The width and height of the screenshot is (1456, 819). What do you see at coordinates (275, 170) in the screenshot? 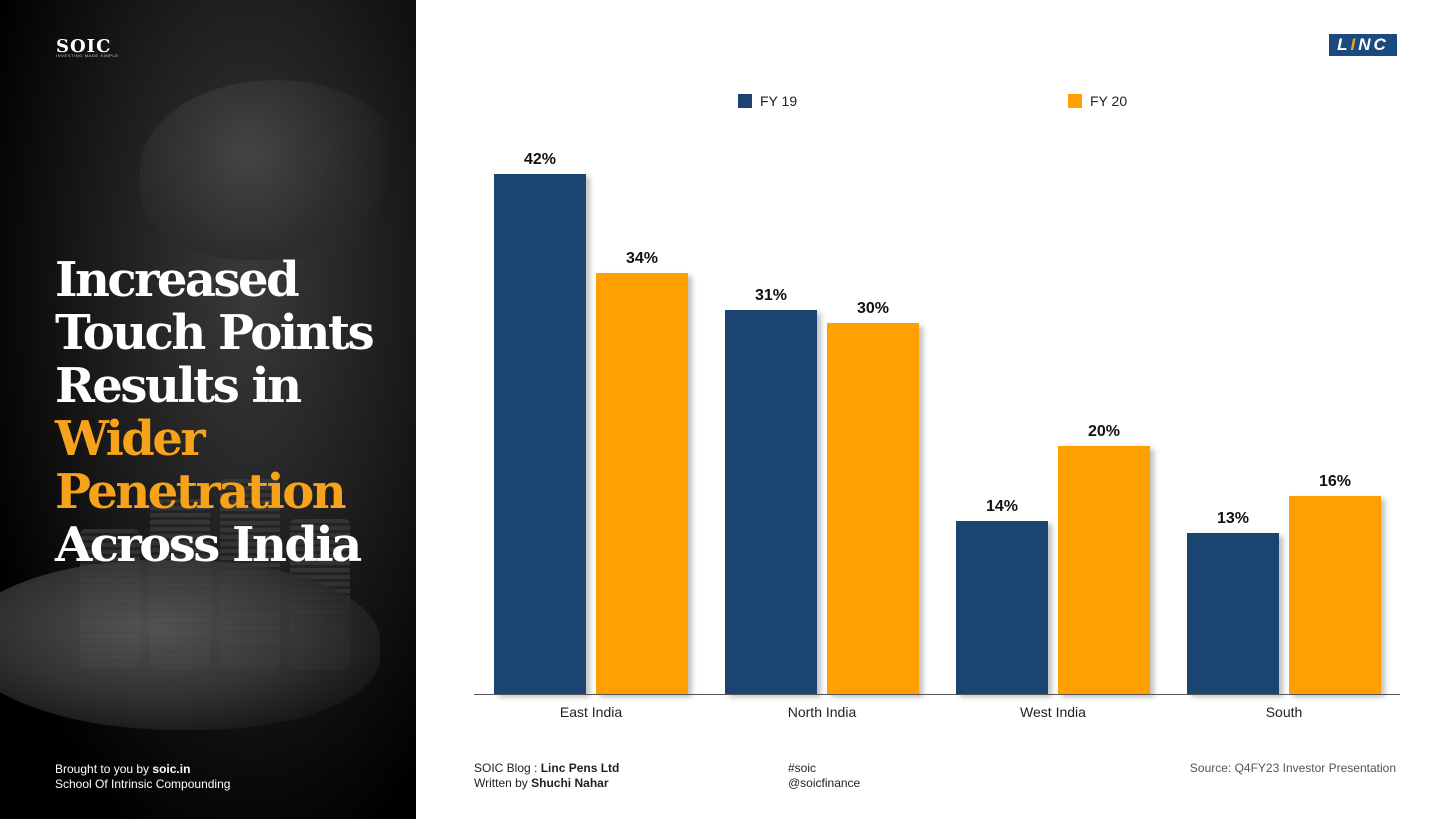
I see `tree-image` at bounding box center [275, 170].